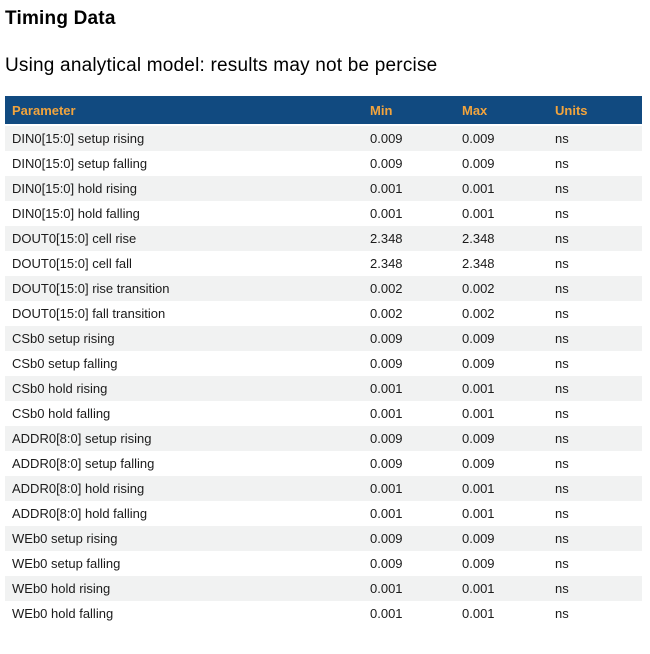  I want to click on table-row: DIN0[15:0] hold falling 0.001 0.001 ns, so click(323, 213).